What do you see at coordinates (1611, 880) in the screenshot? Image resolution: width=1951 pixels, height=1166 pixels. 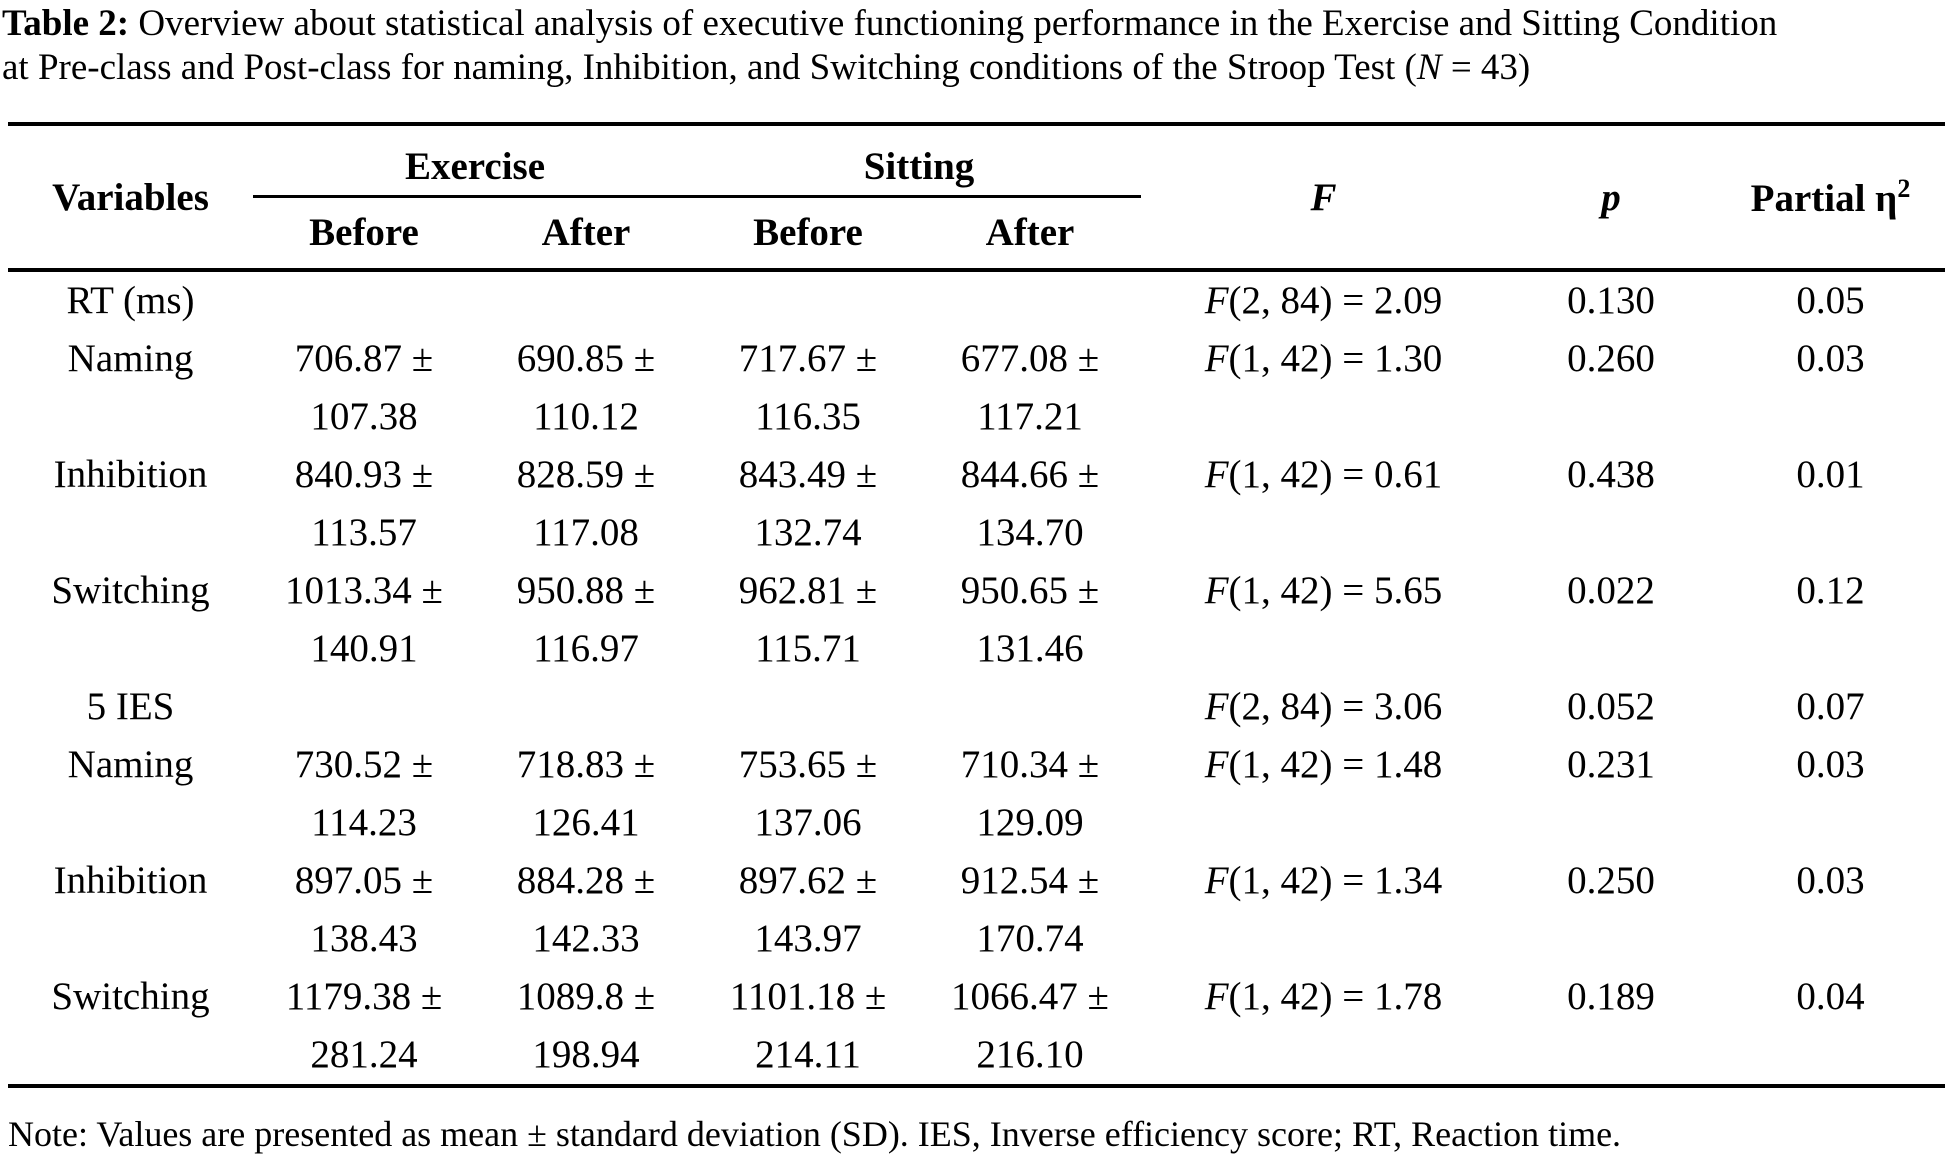 I see `p-value: 0.250` at bounding box center [1611, 880].